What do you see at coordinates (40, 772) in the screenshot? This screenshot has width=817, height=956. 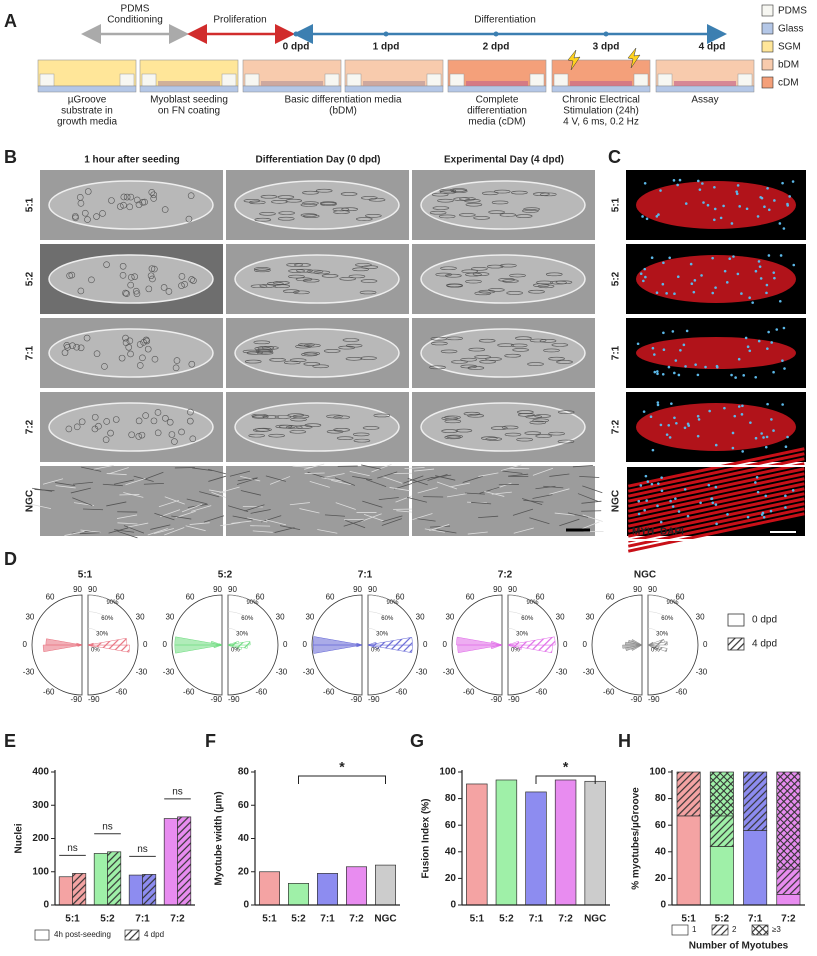 I see `y-tick-label: 400` at bounding box center [40, 772].